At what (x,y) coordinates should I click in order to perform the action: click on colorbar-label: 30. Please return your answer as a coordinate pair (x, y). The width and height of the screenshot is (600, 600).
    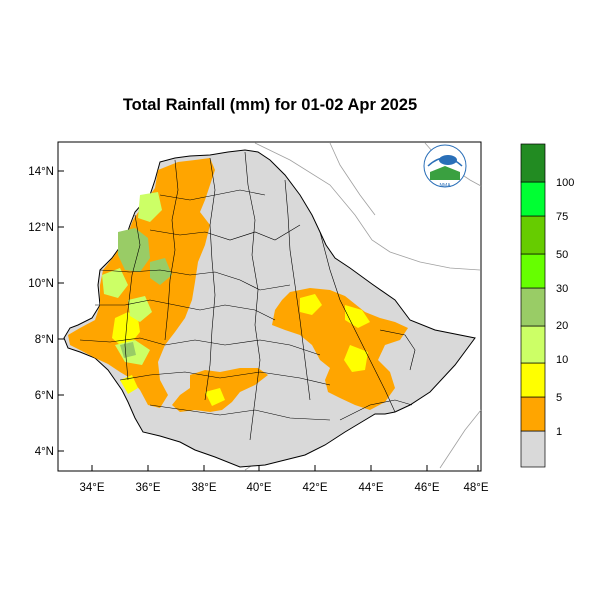
    Looking at the image, I should click on (562, 289).